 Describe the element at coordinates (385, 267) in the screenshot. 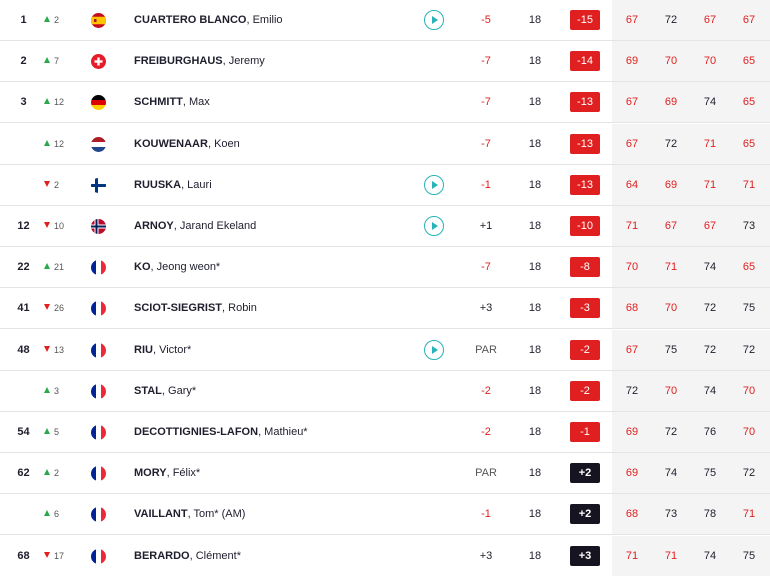

I see `player-row: 22 21 KO, Jeong weon* -7 18 -8 70 71 74 65` at that location.